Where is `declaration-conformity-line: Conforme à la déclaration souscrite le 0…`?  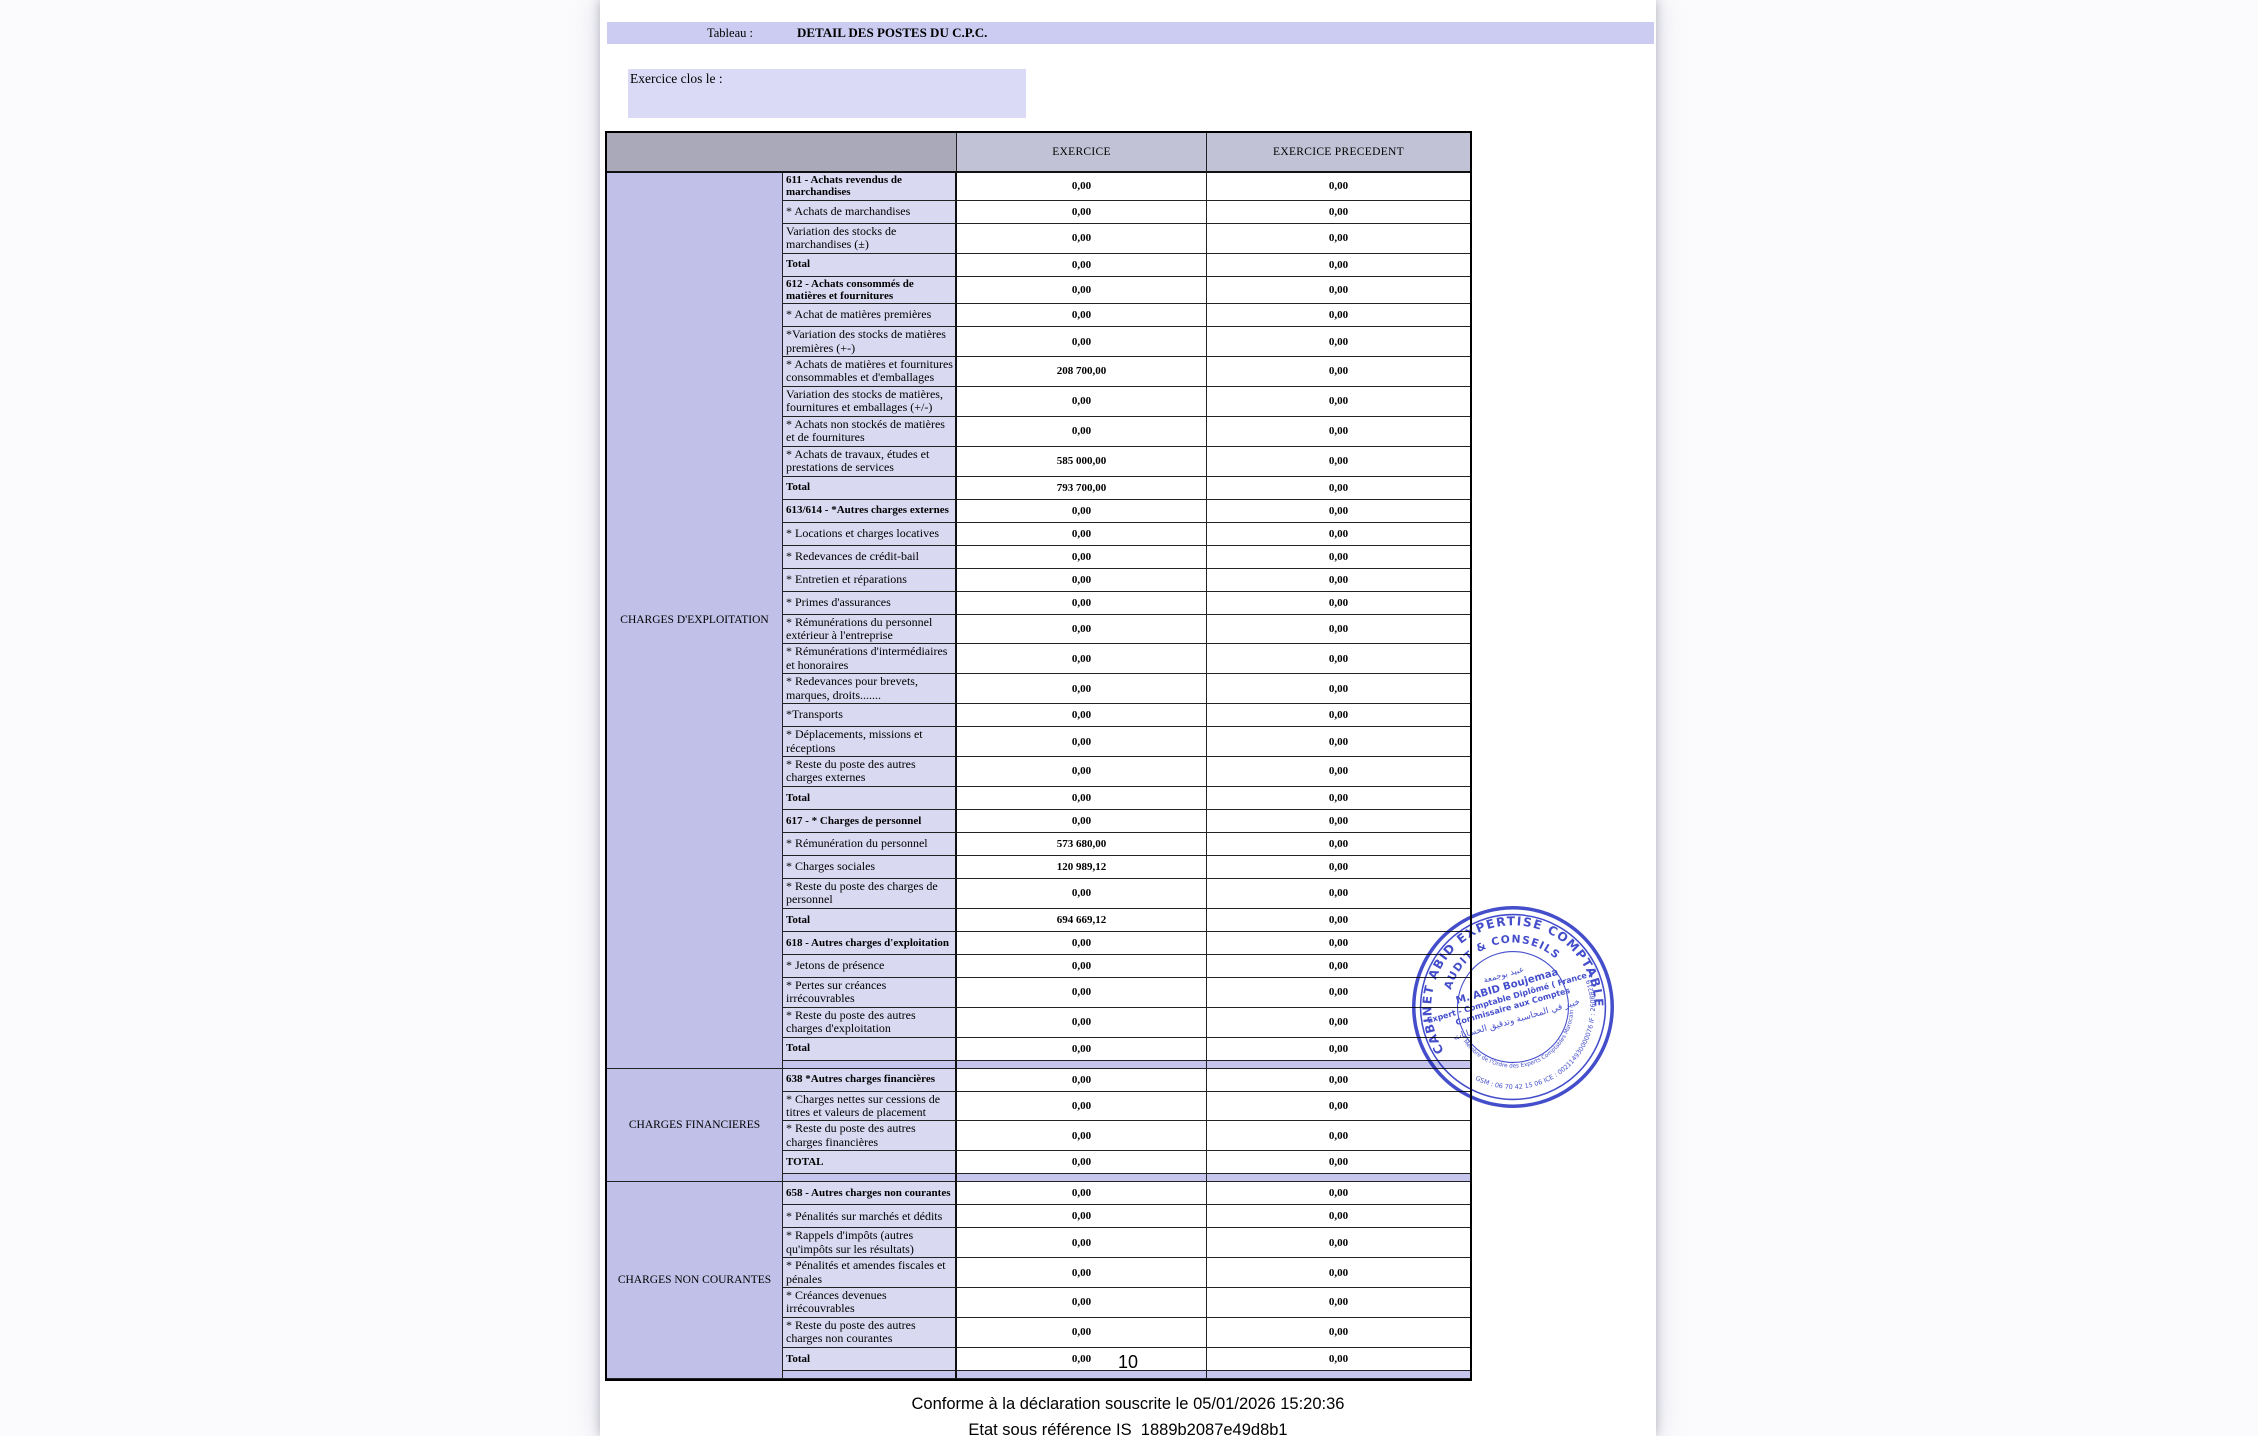
declaration-conformity-line: Conforme à la déclaration souscrite le 0… is located at coordinates (1128, 1404).